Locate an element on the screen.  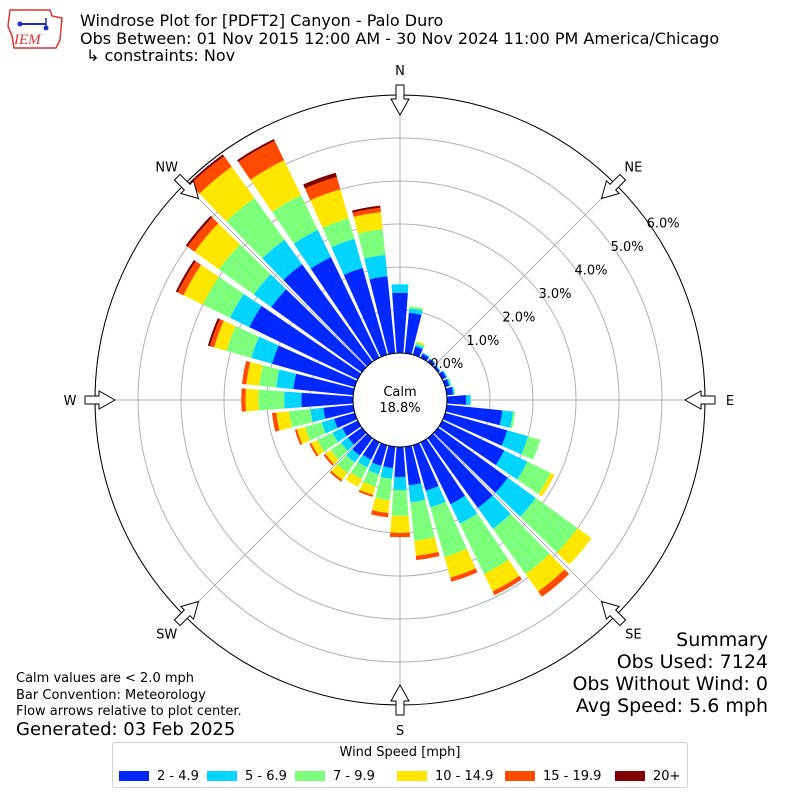
radial-tick-label: 4.0% is located at coordinates (591, 271).